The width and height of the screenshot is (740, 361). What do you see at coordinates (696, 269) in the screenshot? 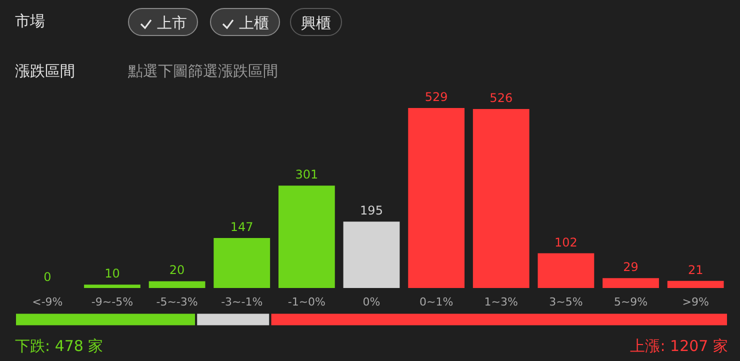
I see `data-label: 21` at bounding box center [696, 269].